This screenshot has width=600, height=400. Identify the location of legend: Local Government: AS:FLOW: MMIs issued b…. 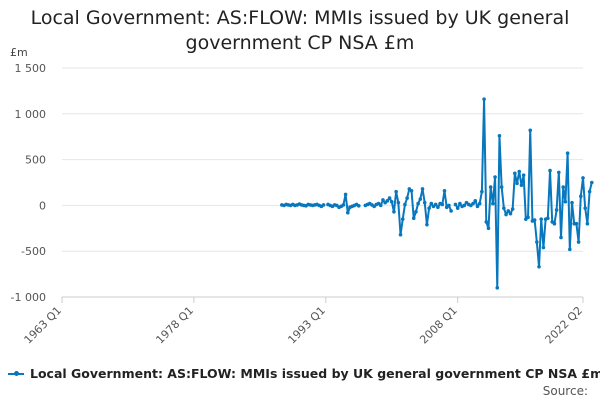
(304, 373).